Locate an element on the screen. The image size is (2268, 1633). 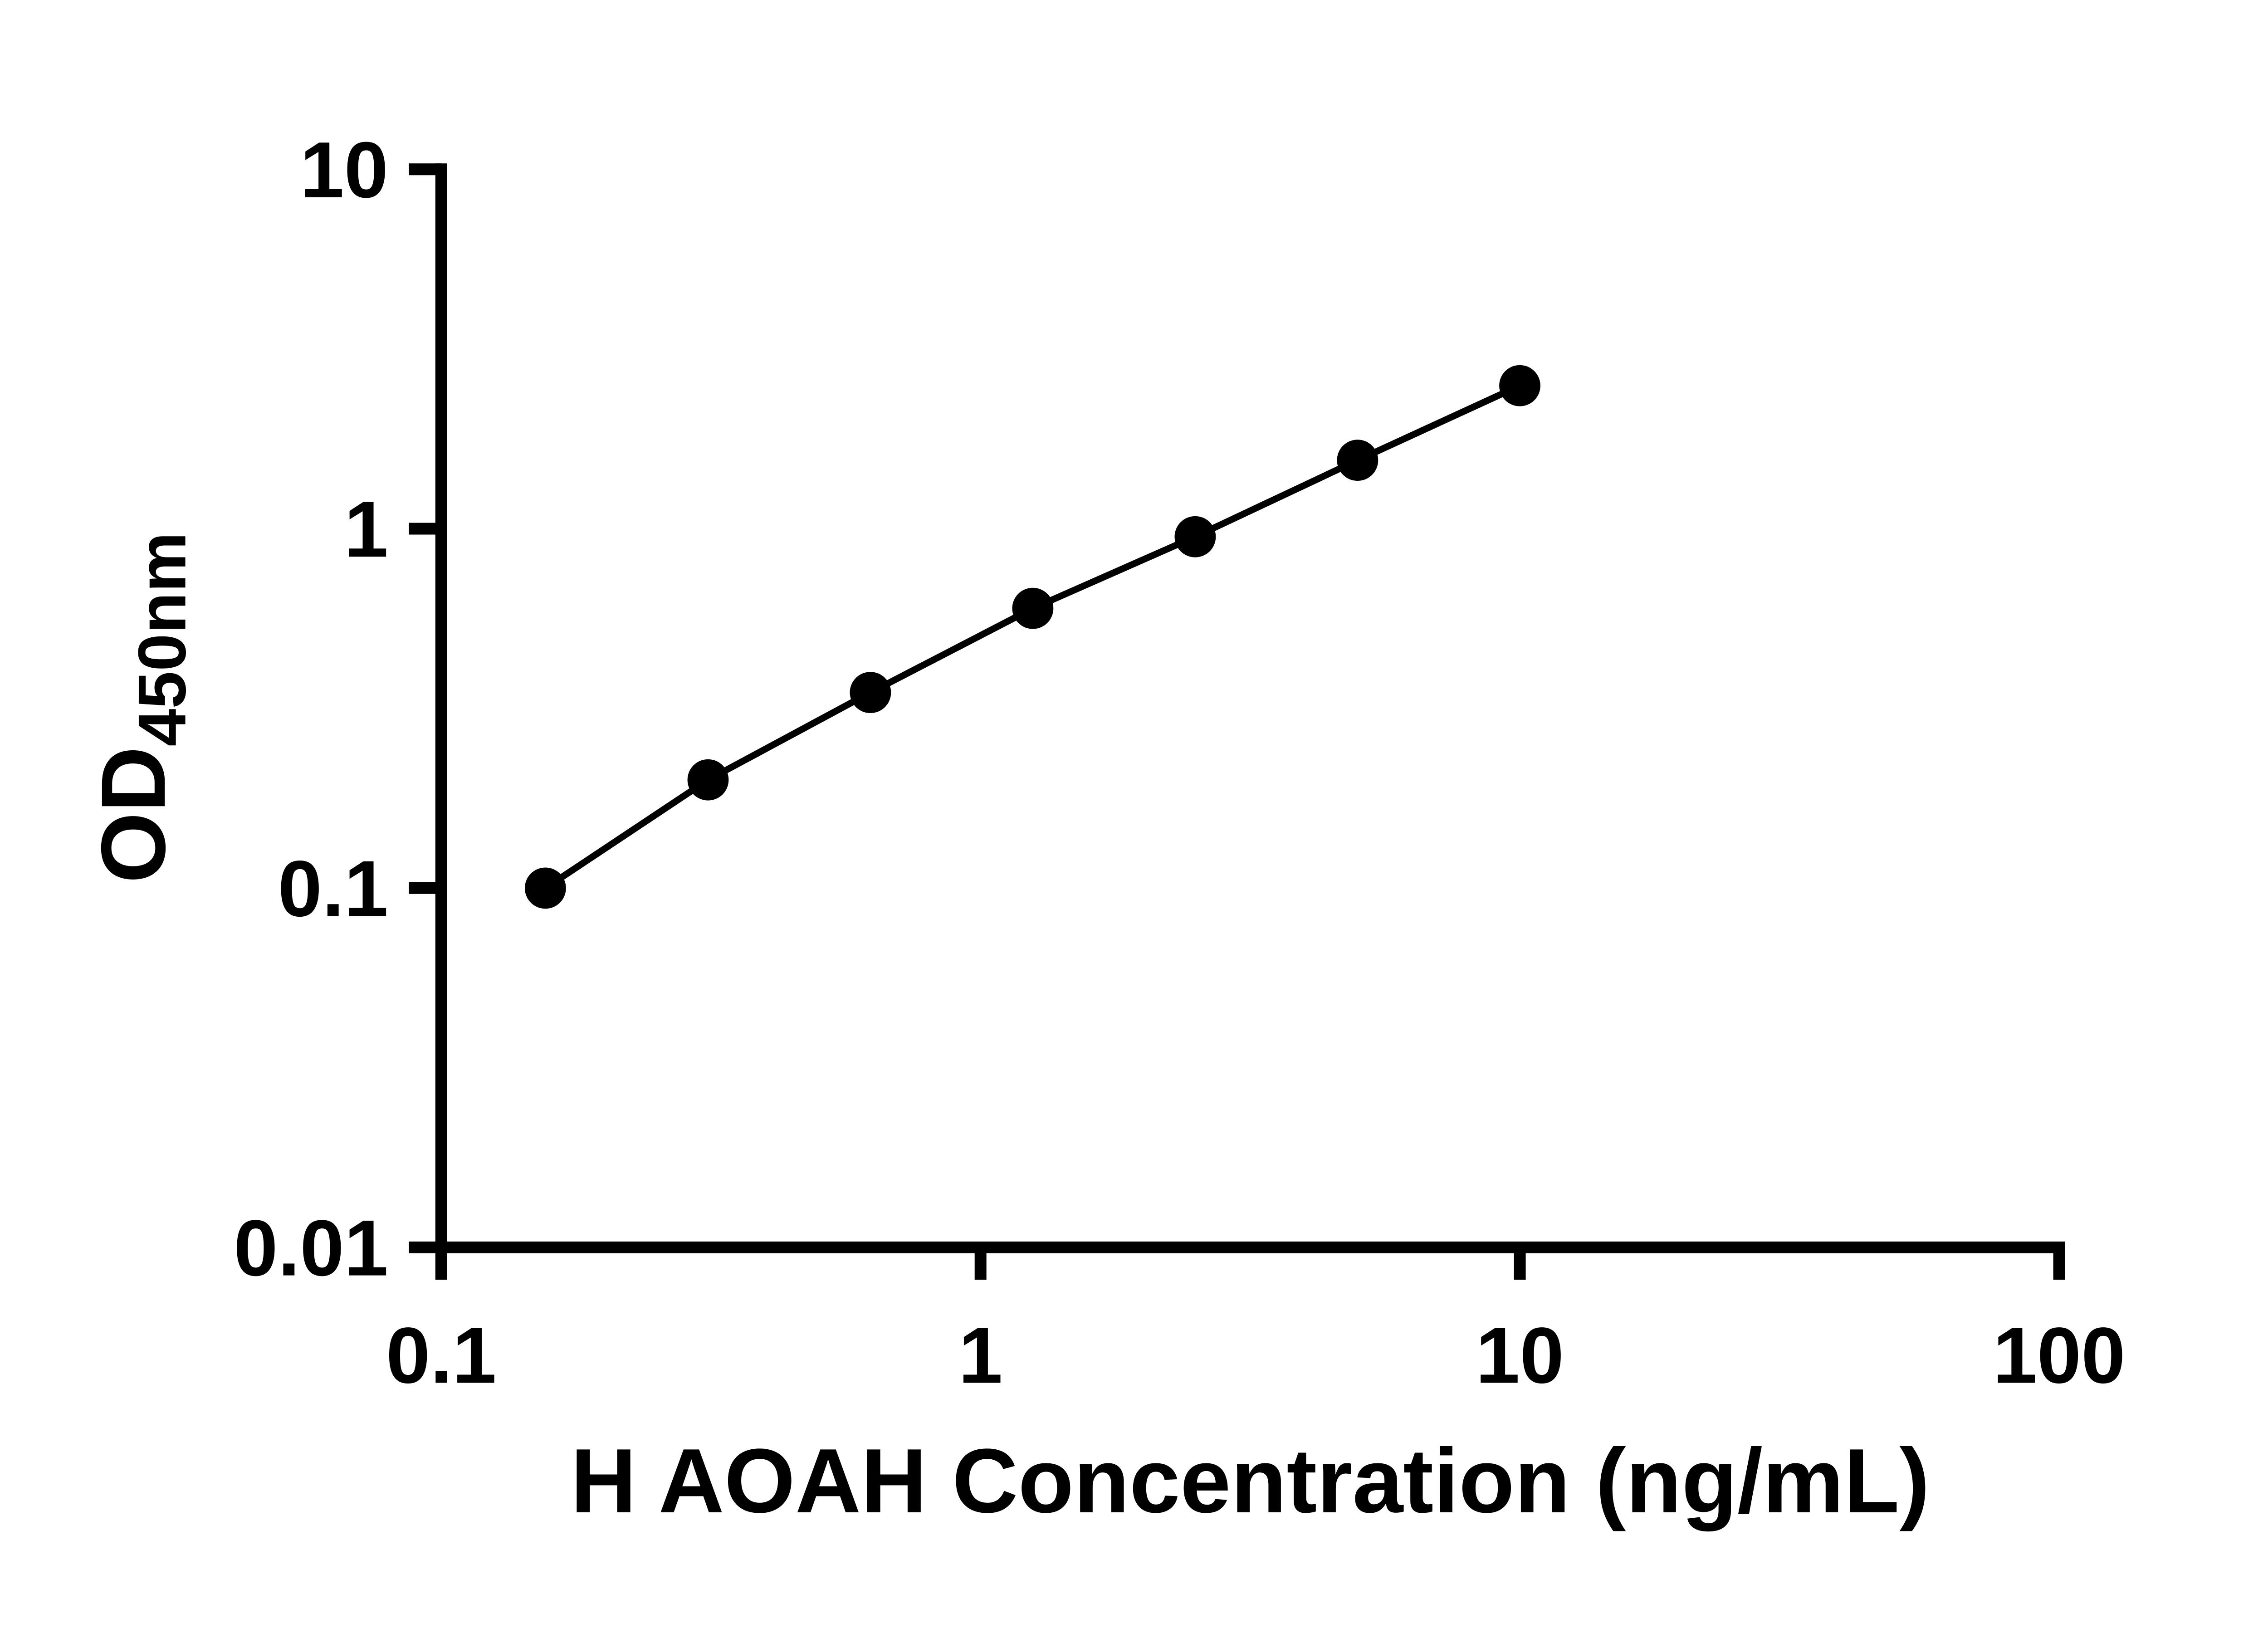
y-axis-title: OD450nm is located at coordinates (141, 707).